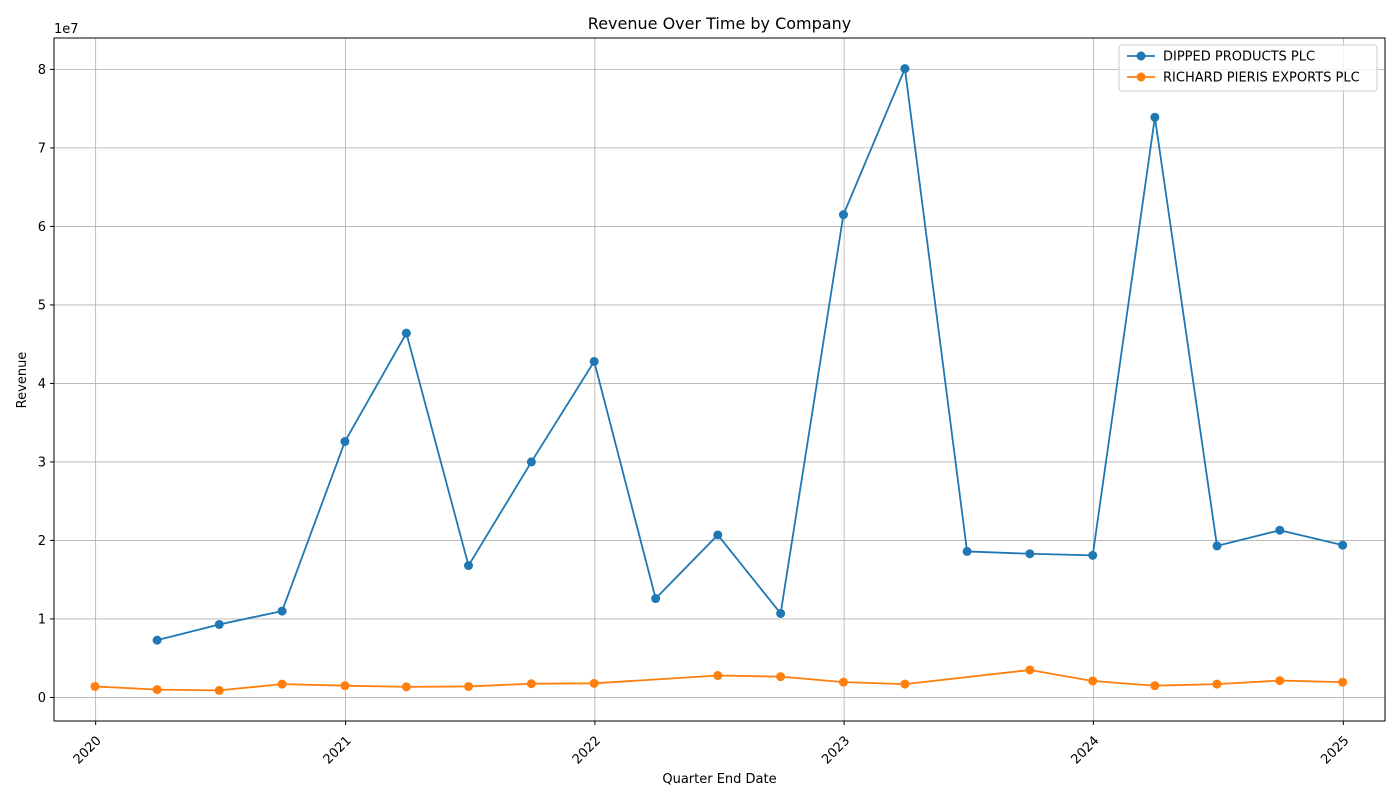 This screenshot has height=800, width=1400. What do you see at coordinates (42, 541) in the screenshot?
I see `y-tick-label: 2` at bounding box center [42, 541].